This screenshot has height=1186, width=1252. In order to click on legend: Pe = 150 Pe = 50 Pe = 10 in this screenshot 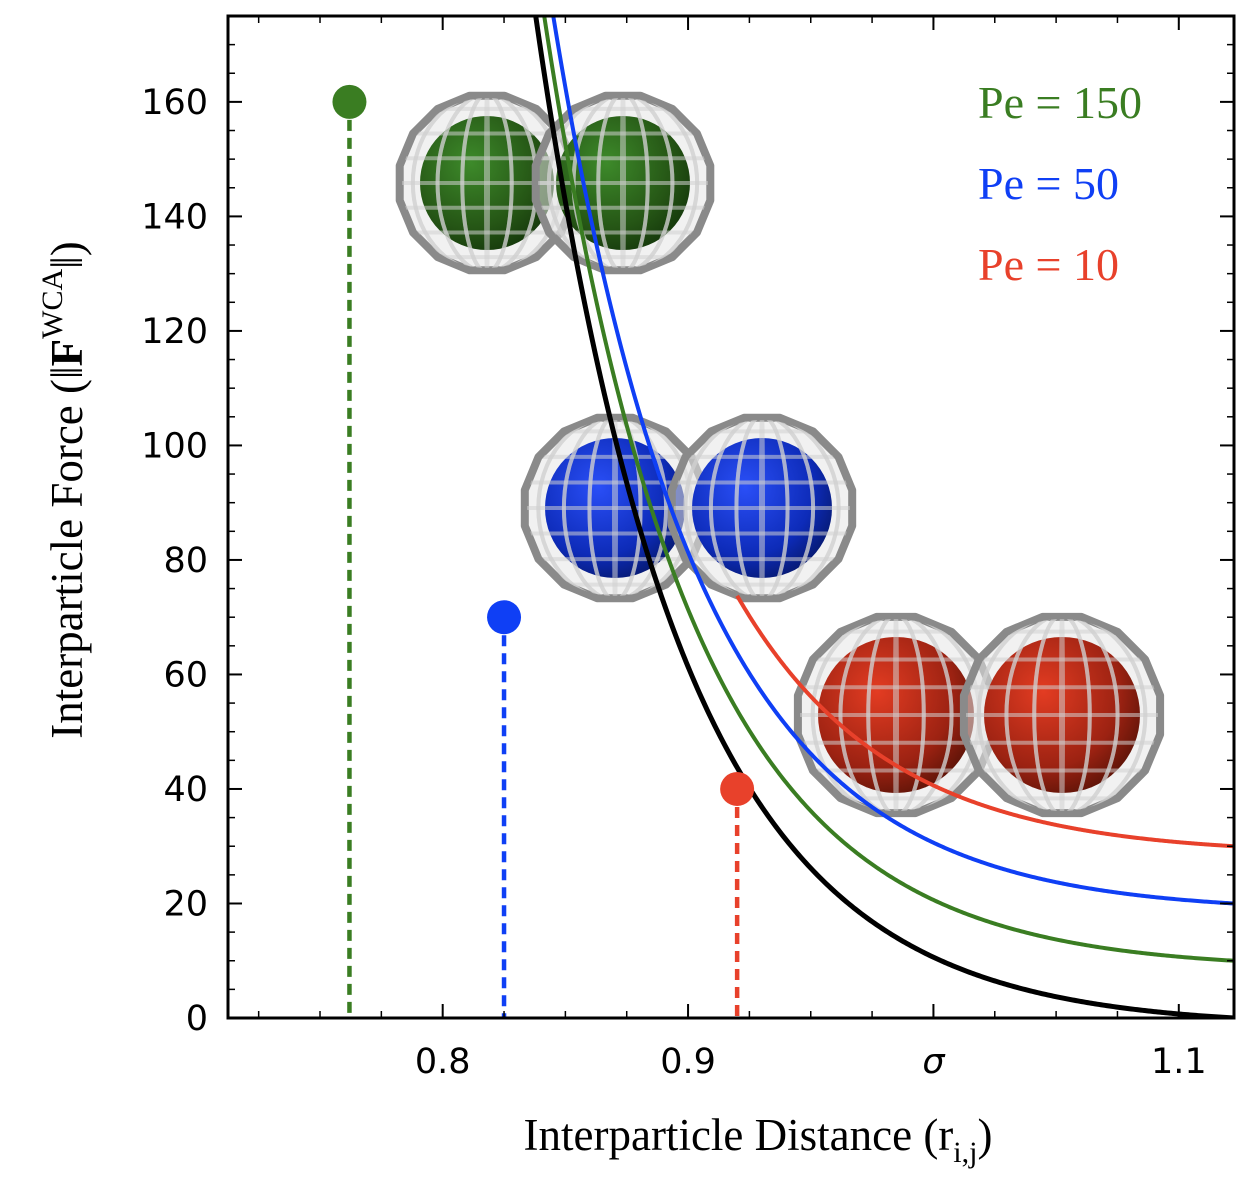, I will do `click(1060, 183)`.